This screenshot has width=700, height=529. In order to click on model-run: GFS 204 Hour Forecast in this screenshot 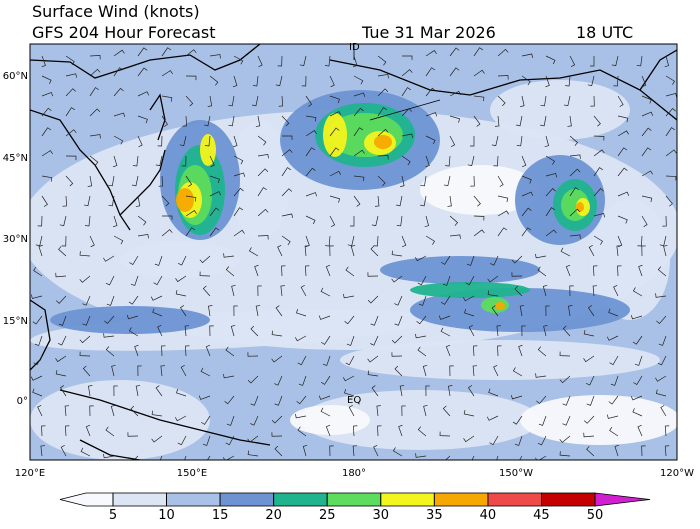, I will do `click(124, 32)`.